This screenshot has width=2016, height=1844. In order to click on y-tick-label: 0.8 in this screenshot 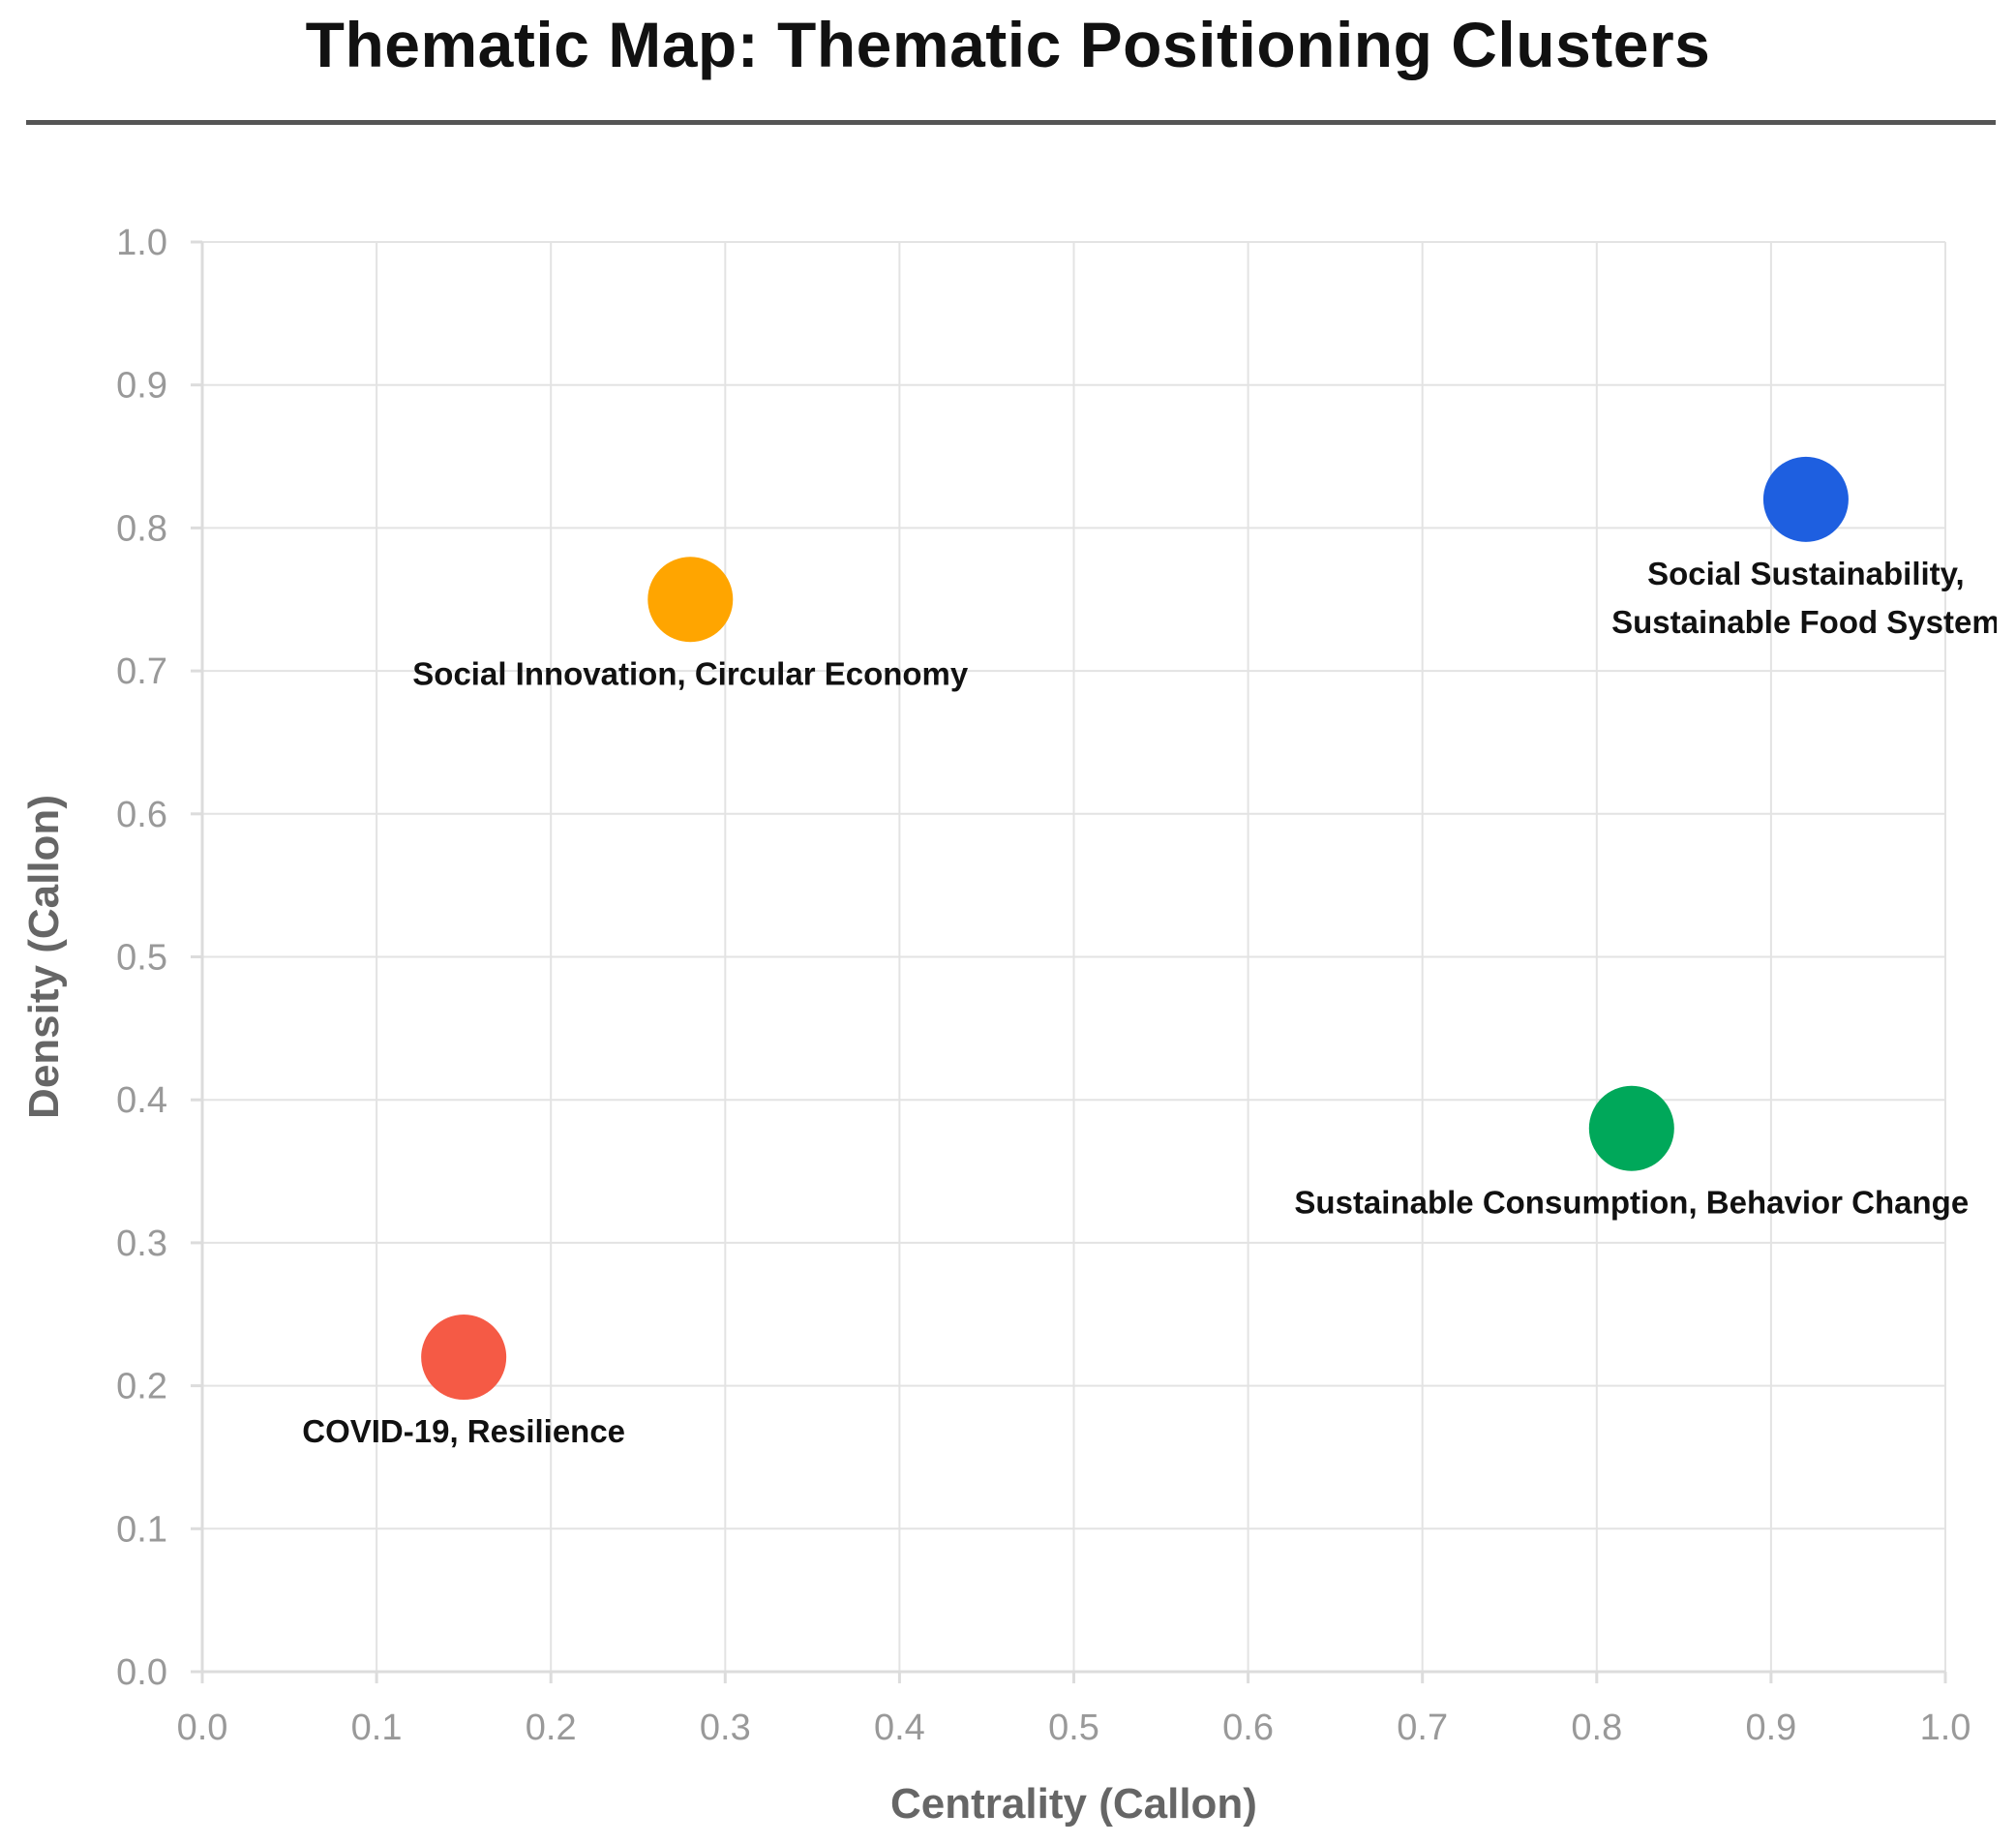, I will do `click(141, 529)`.